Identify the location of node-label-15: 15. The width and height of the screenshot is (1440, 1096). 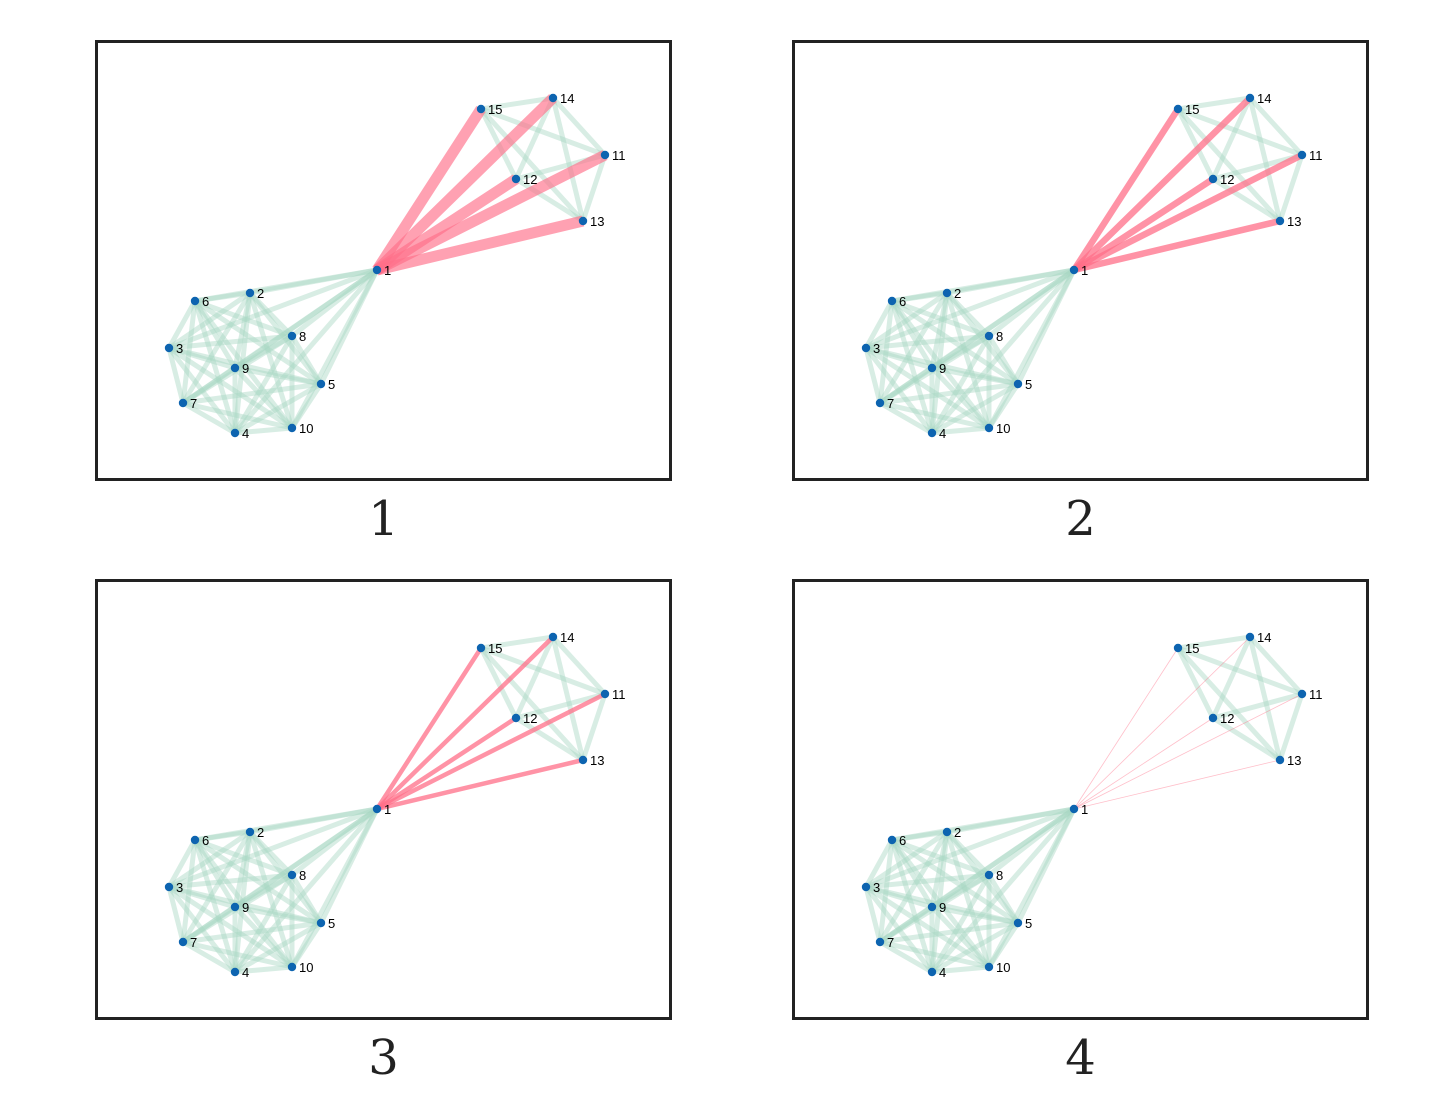
(495, 109).